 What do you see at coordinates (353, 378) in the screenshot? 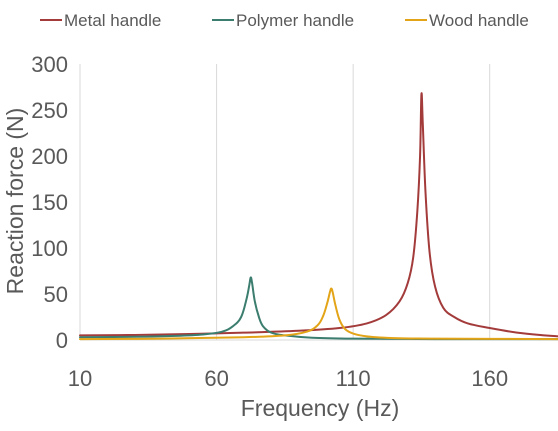
I see `x-tick-label: 110` at bounding box center [353, 378].